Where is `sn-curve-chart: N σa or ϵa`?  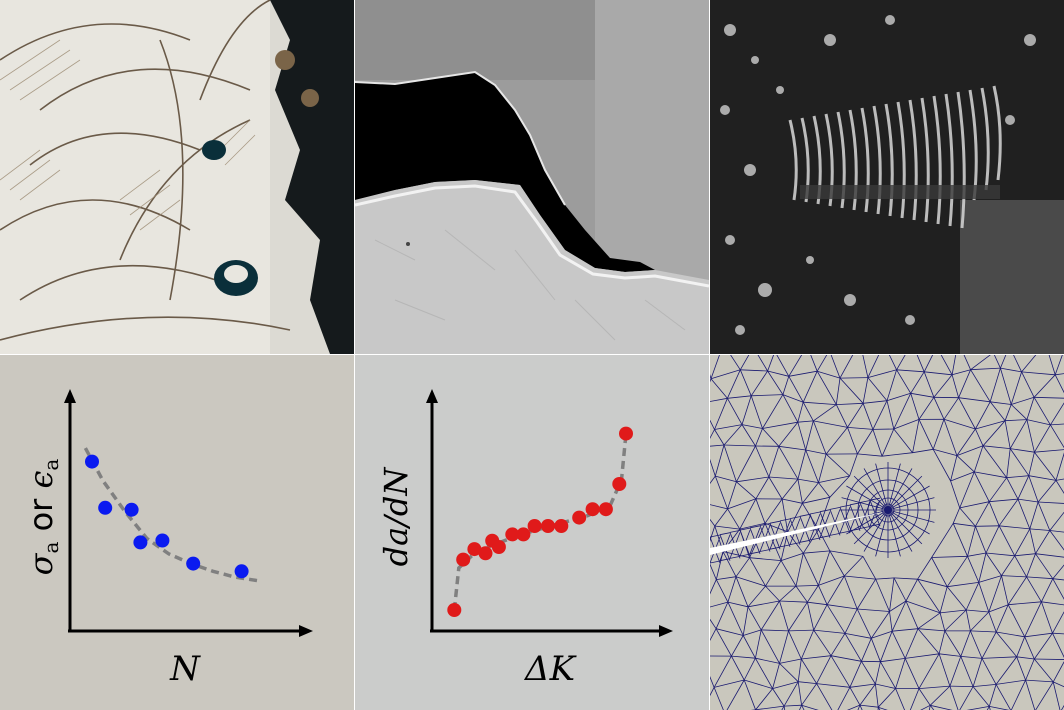 sn-curve-chart: N σa or ϵa is located at coordinates (167, 539).